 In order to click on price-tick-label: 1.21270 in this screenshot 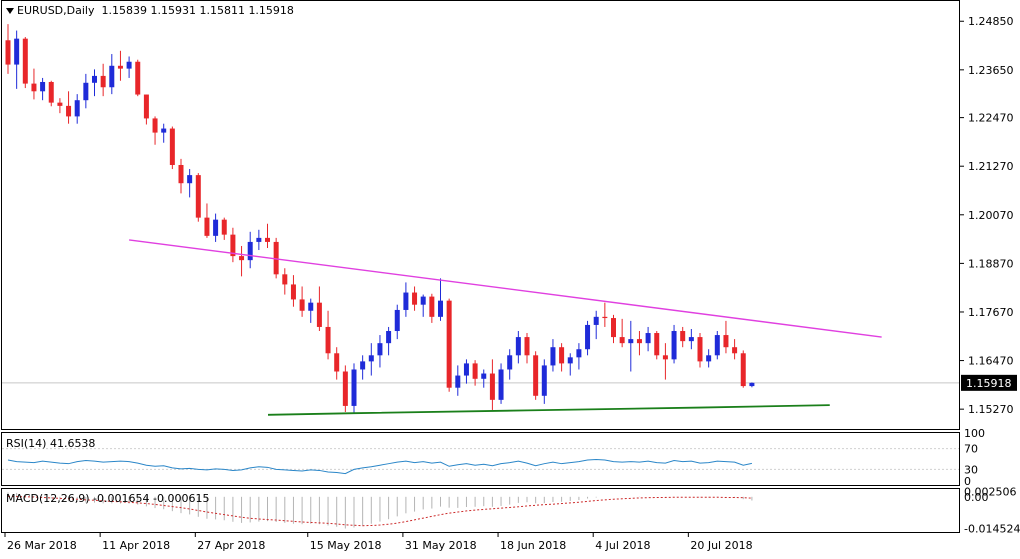, I will do `click(991, 166)`.